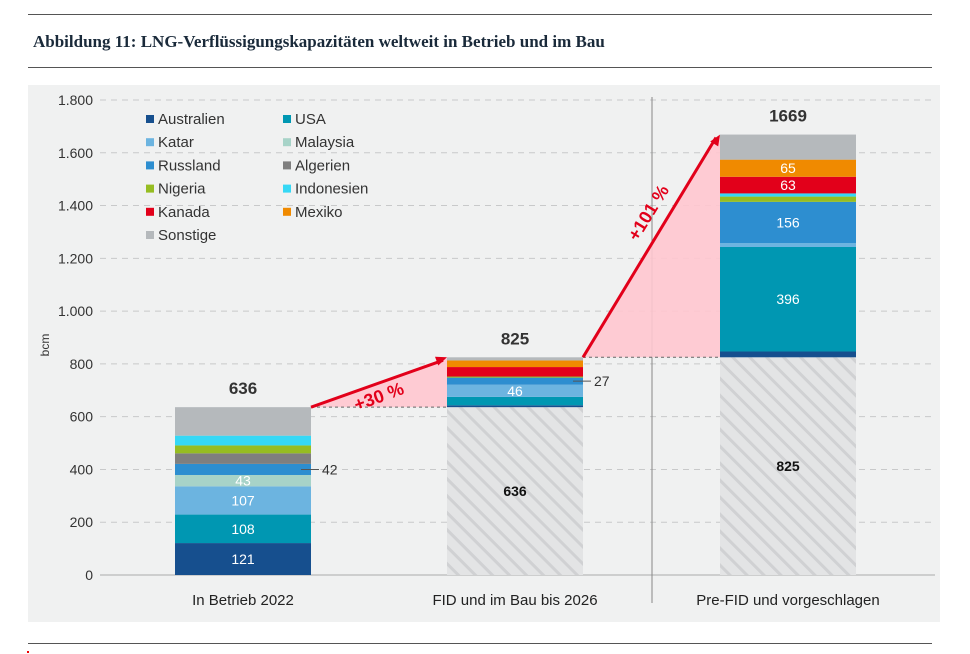  What do you see at coordinates (243, 458) in the screenshot?
I see `bar-segment-algerien` at bounding box center [243, 458].